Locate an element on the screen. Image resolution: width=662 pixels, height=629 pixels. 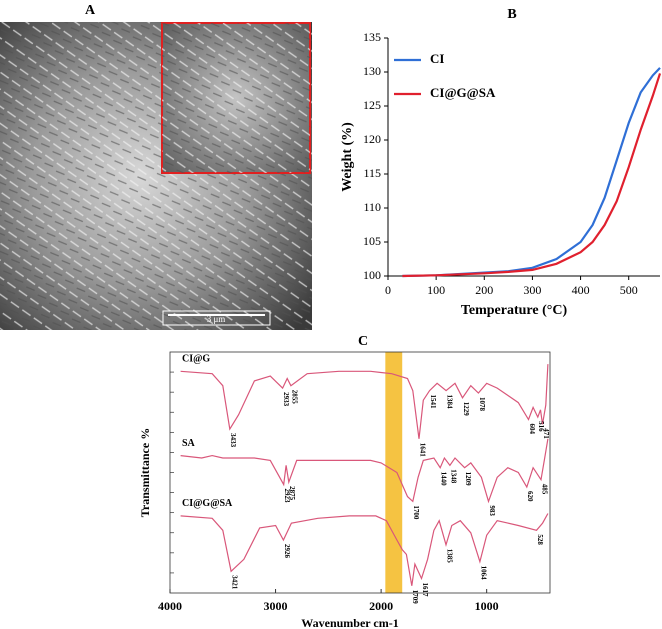
peak-label: 2923 is located at coordinates (287, 496).